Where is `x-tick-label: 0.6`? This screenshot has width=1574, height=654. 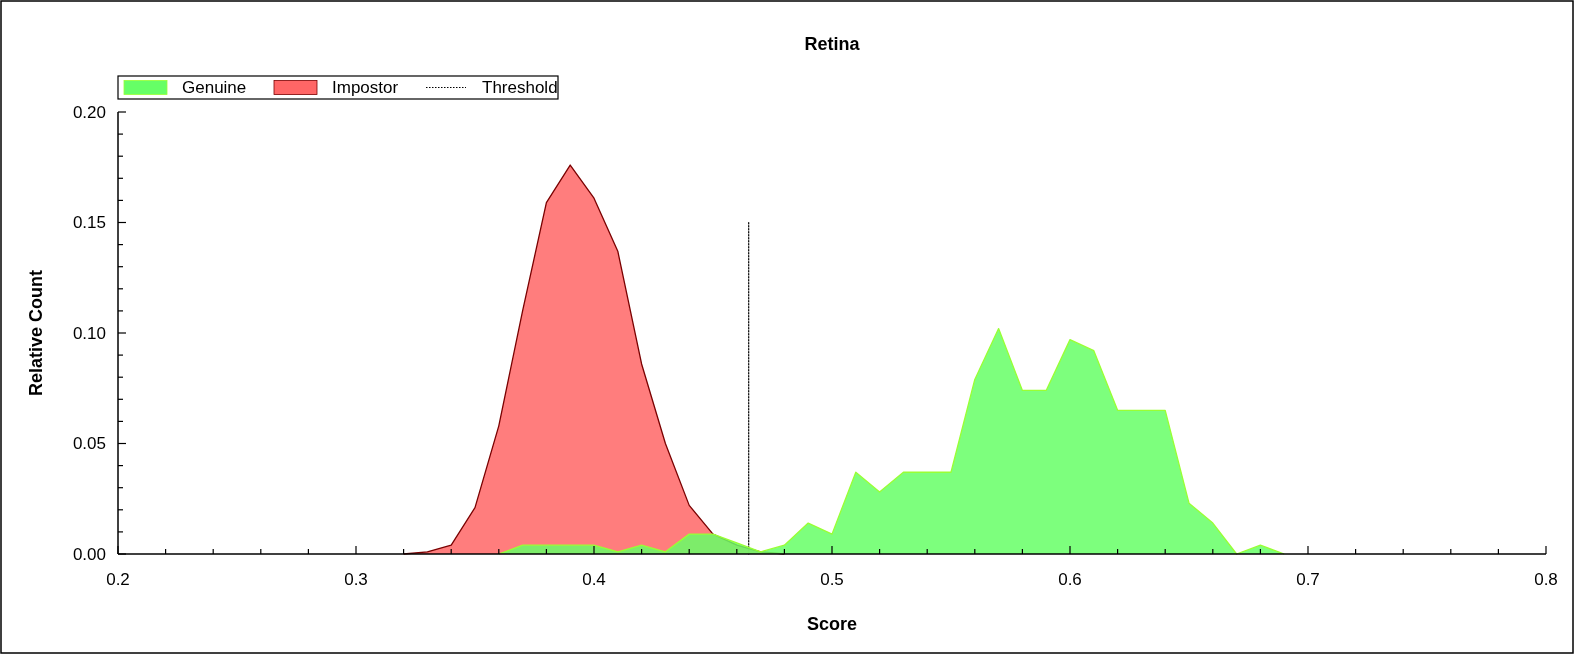 x-tick-label: 0.6 is located at coordinates (1070, 579).